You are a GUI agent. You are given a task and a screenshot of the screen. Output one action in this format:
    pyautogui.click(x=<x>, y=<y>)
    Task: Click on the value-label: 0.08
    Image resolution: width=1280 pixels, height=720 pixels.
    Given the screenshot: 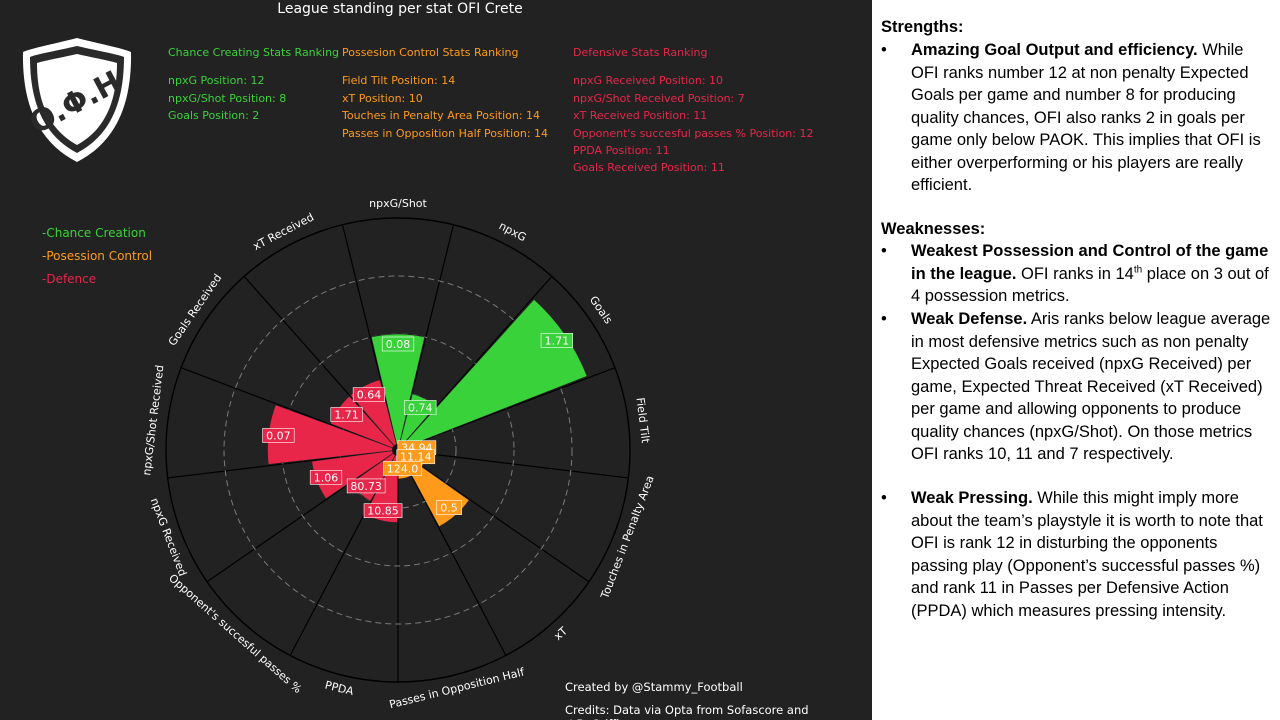 What is the action you would take?
    pyautogui.click(x=398, y=344)
    